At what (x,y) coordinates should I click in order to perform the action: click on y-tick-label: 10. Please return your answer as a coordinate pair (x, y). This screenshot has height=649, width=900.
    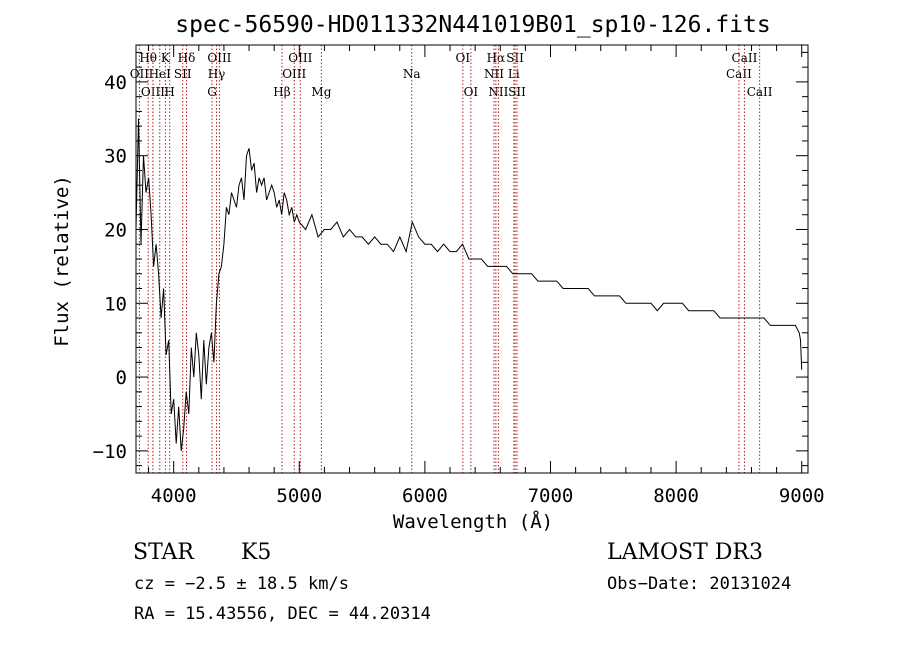
    Looking at the image, I should click on (115, 304).